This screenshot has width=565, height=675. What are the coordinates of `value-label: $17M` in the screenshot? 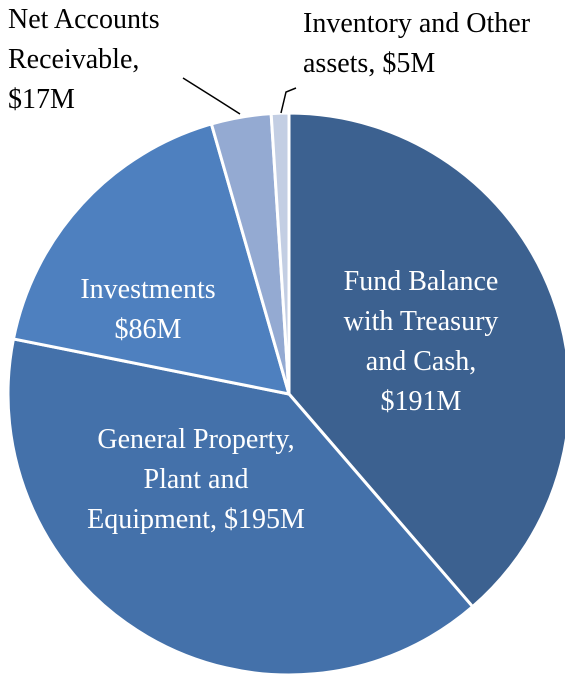 It's located at (41, 99).